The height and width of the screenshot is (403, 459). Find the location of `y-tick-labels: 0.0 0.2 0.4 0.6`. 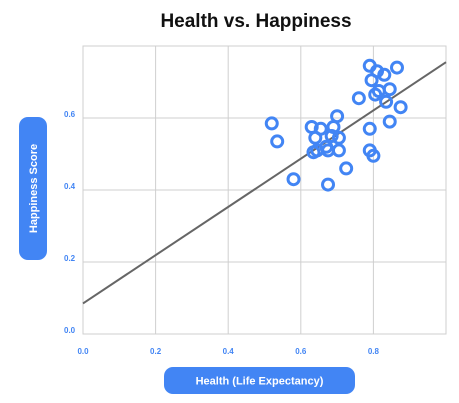

y-tick-labels: 0.0 0.2 0.4 0.6 is located at coordinates (70, 222).